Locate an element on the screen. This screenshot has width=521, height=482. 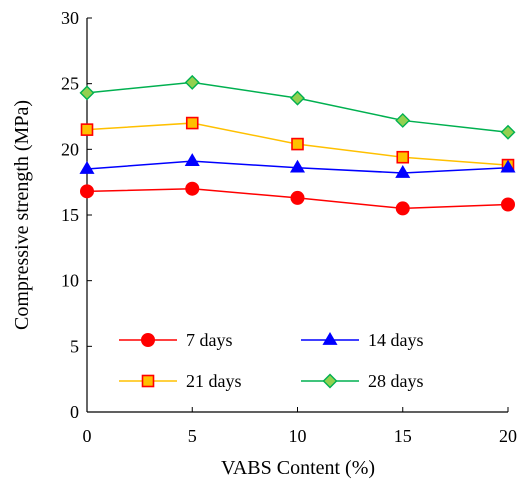
y-tick-label: 25 is located at coordinates (70, 84).